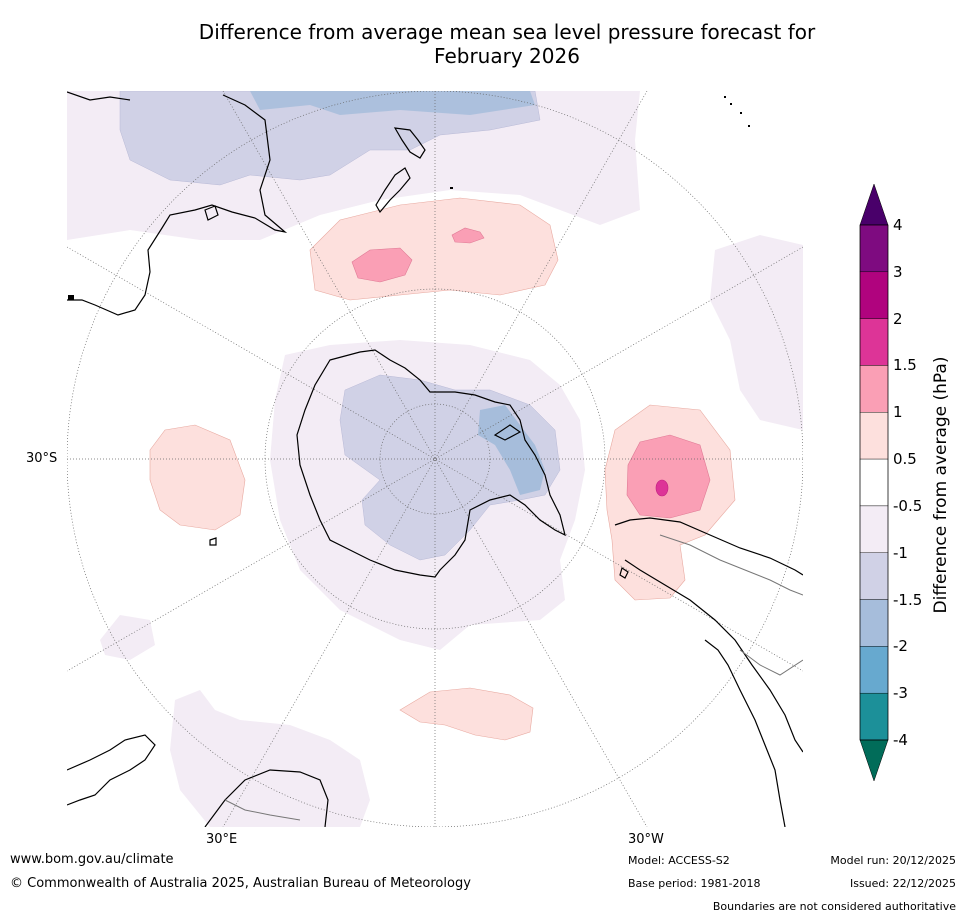 The height and width of the screenshot is (919, 965). What do you see at coordinates (905, 365) in the screenshot?
I see `colorbar-tick-label: 1.5` at bounding box center [905, 365].